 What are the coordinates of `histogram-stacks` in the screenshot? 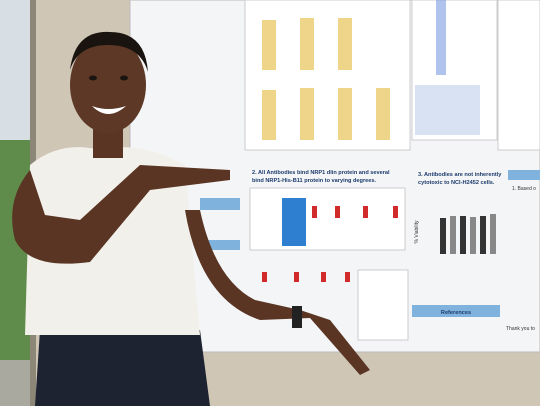 It's located at (326, 79).